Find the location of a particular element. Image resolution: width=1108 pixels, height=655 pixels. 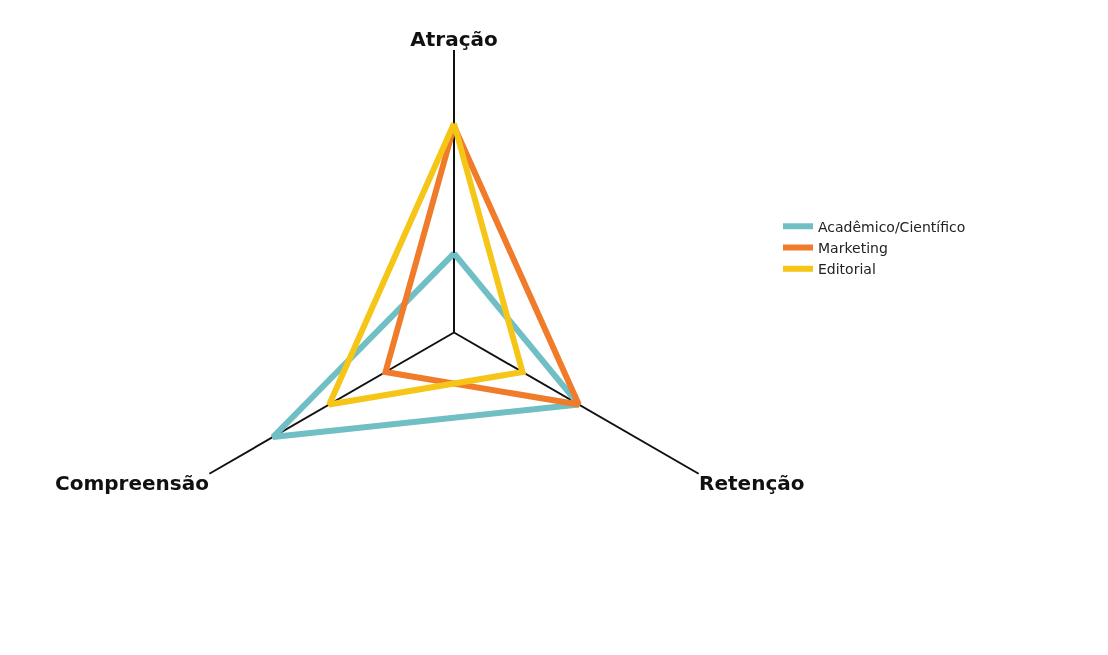

spoke-label: Retenção is located at coordinates (752, 483).